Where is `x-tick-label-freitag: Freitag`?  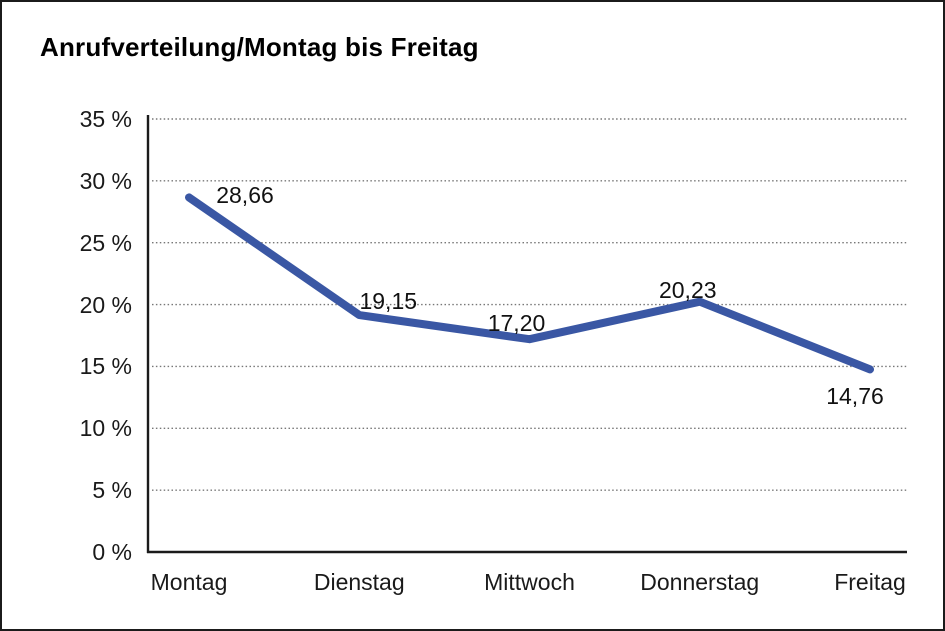 x-tick-label-freitag: Freitag is located at coordinates (870, 582).